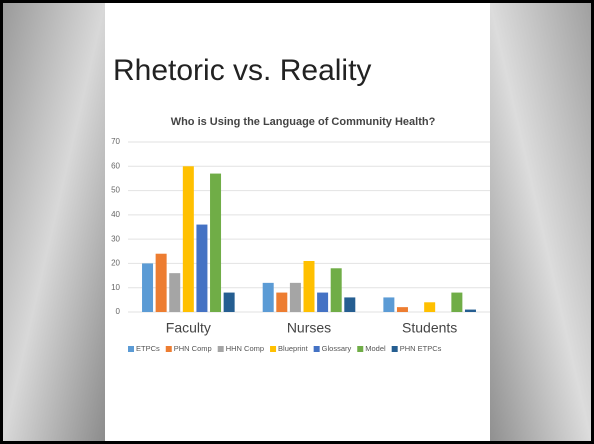 The image size is (594, 444). What do you see at coordinates (337, 348) in the screenshot?
I see `legend-label: Glossary` at bounding box center [337, 348].